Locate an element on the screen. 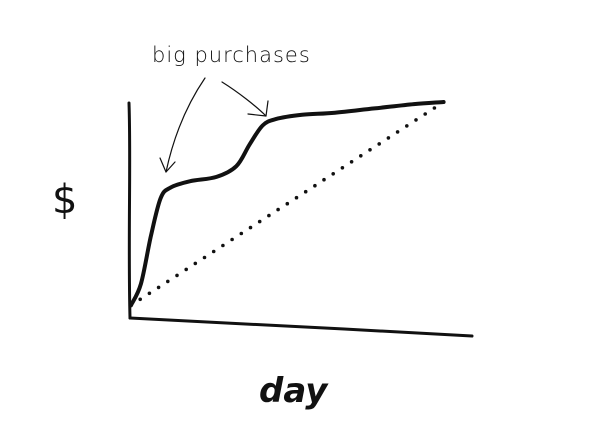  annotation-arrow-right-head is located at coordinates (258, 108).